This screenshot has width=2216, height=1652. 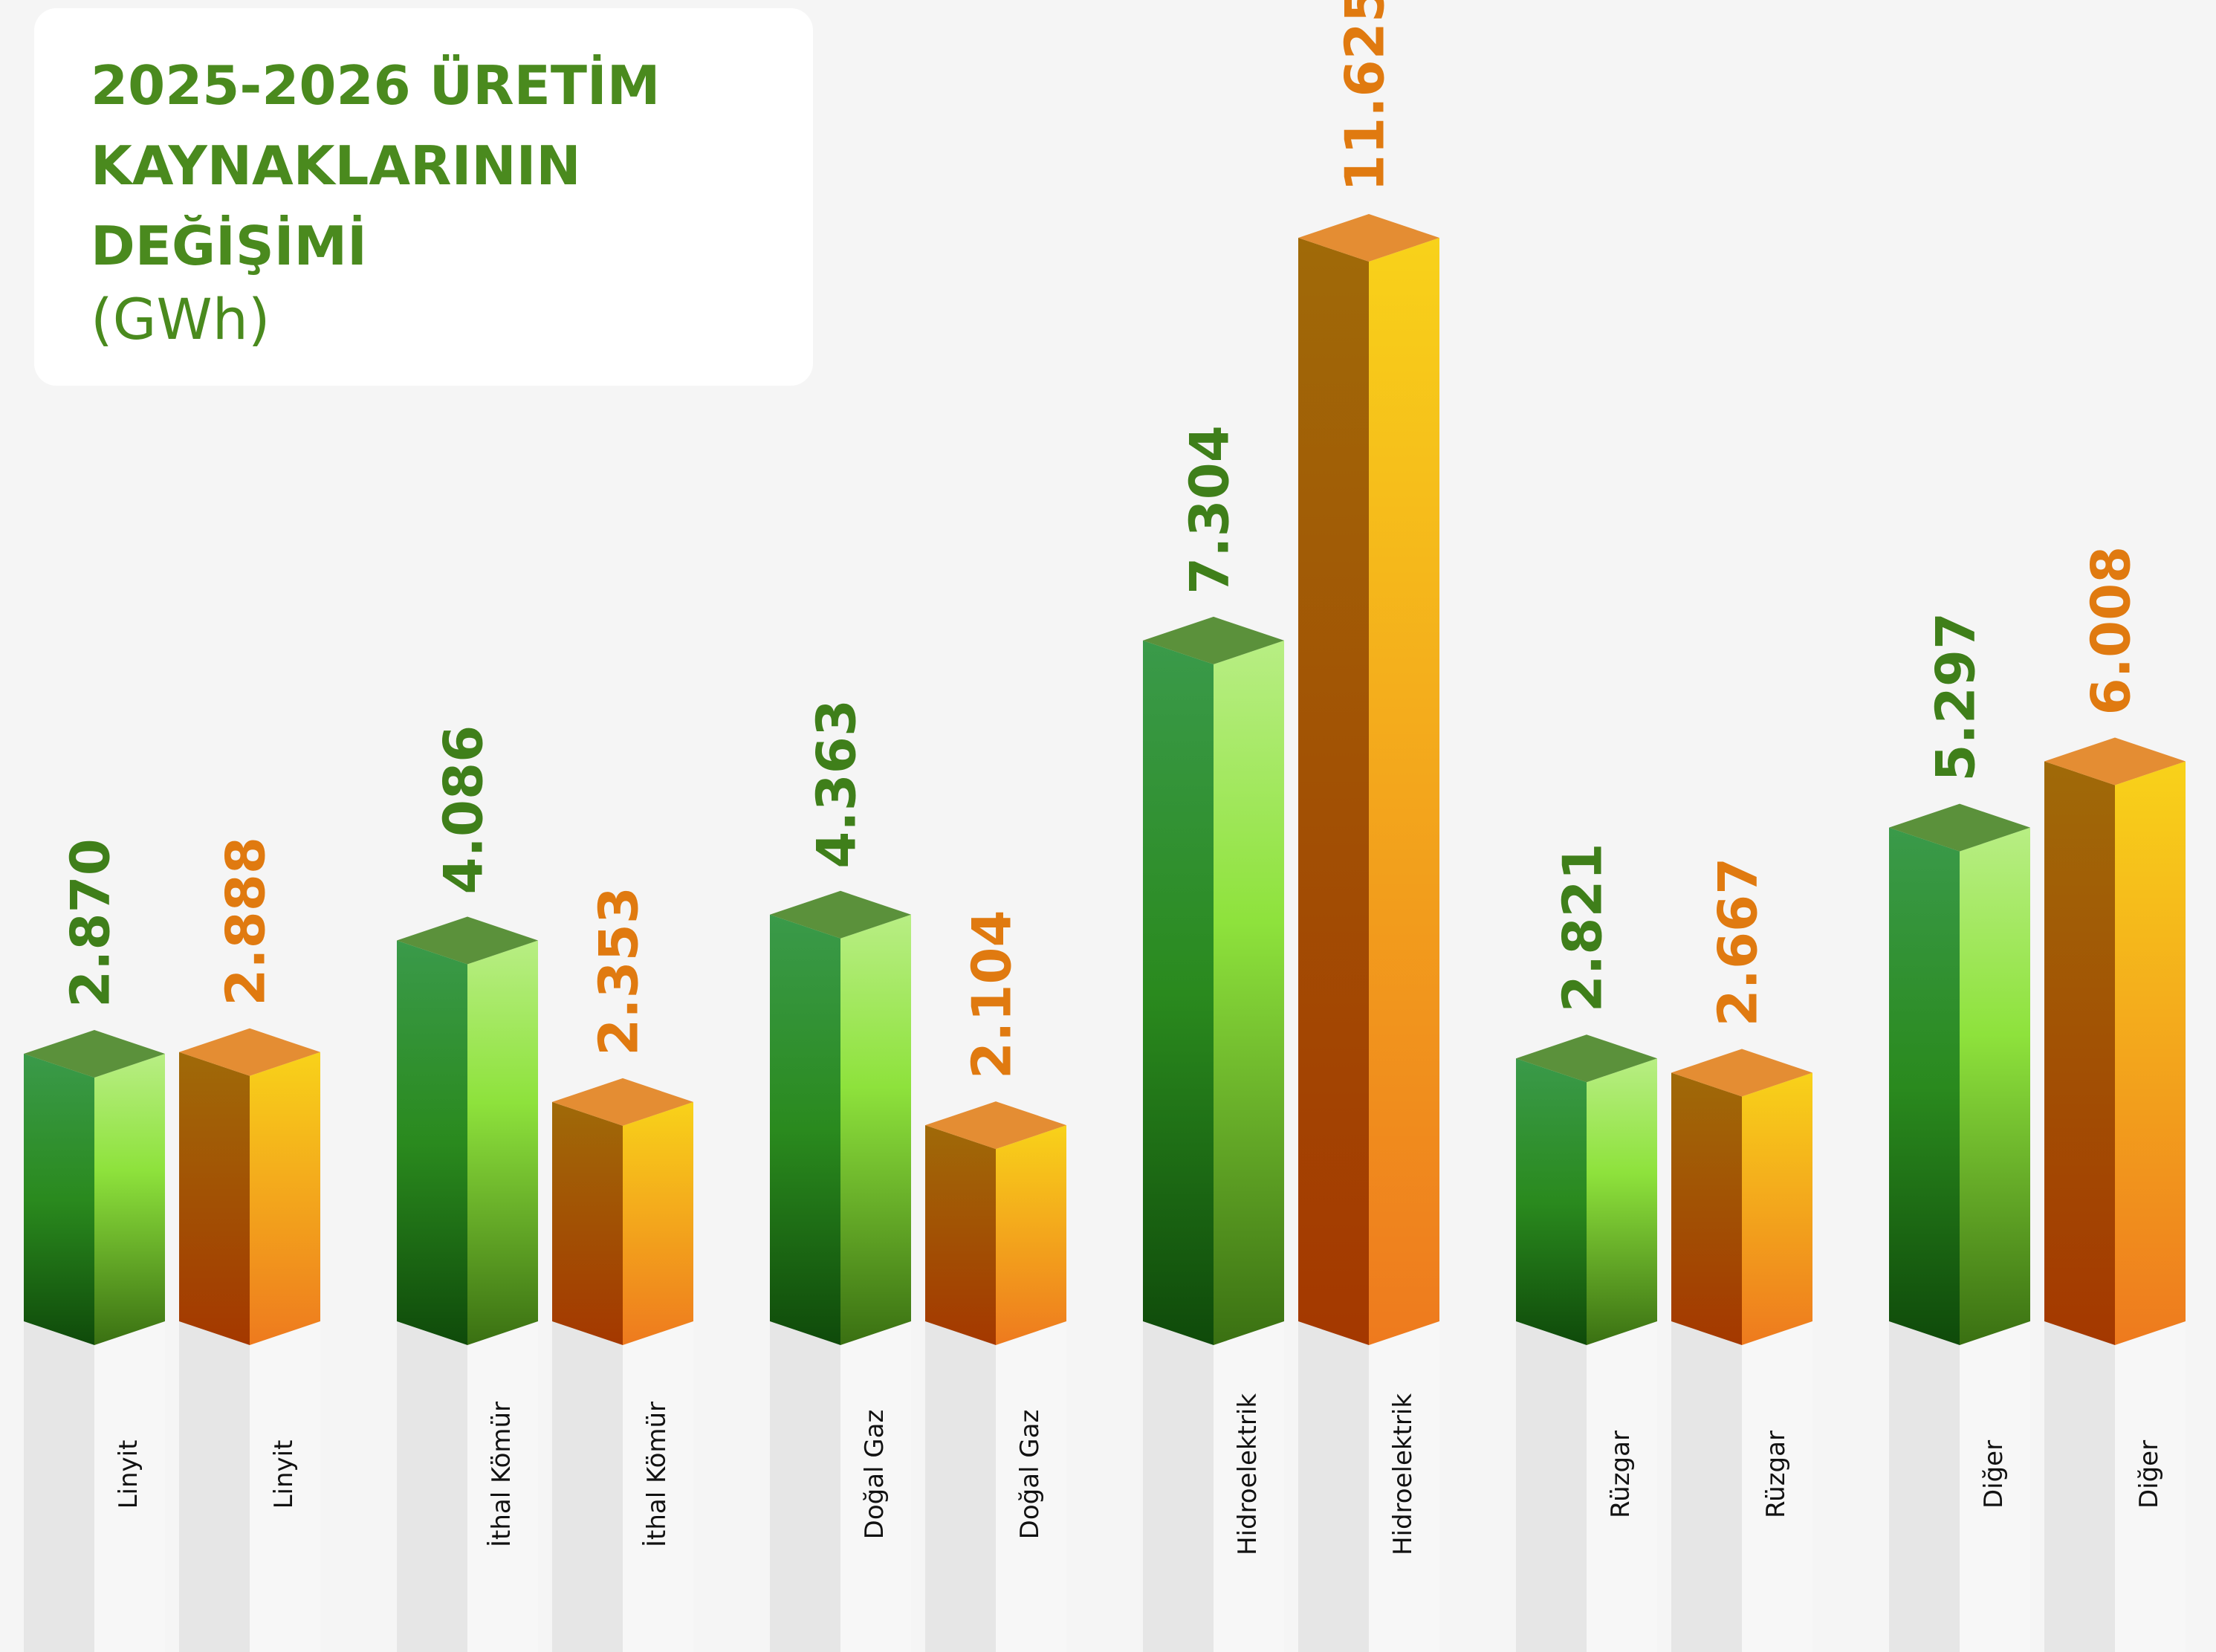 What do you see at coordinates (376, 165) in the screenshot?
I see `chart-title: 2025-2026 ÜRETİM KAYNAKLARININ DEĞİŞİMİ` at bounding box center [376, 165].